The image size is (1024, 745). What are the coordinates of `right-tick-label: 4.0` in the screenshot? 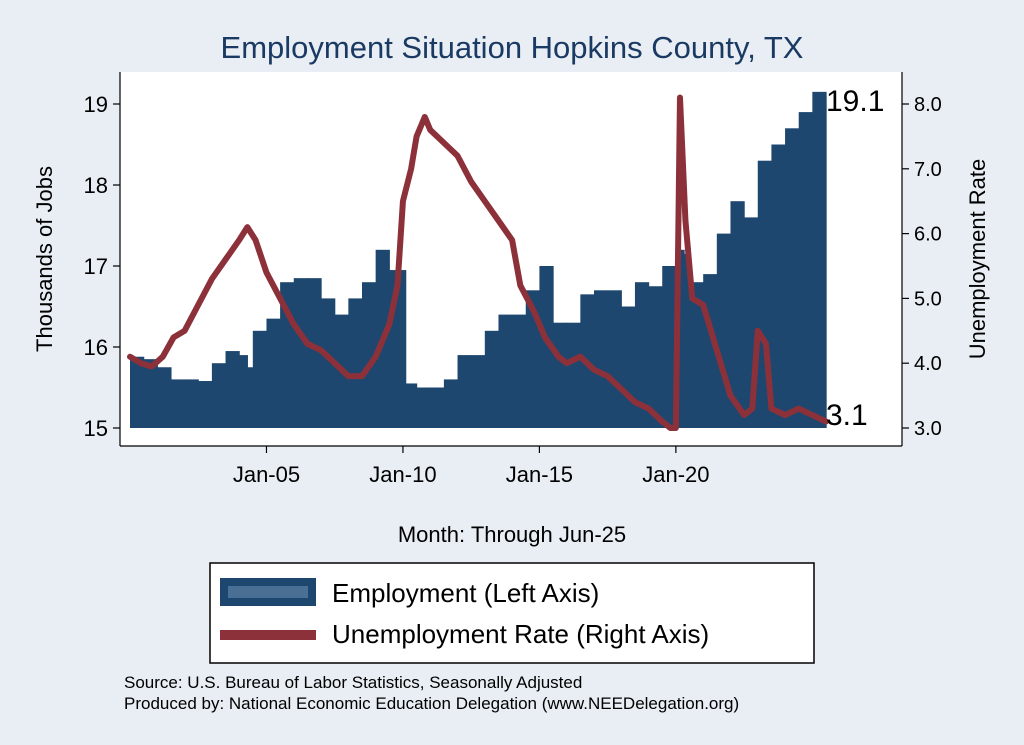 It's located at (928, 364).